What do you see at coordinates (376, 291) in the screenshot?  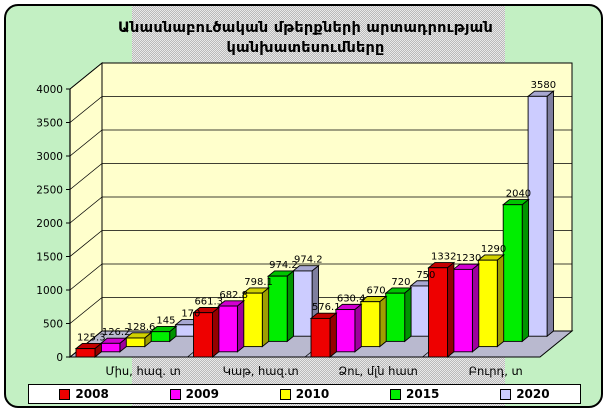 I see `data-label-2010-group-2: 670` at bounding box center [376, 291].